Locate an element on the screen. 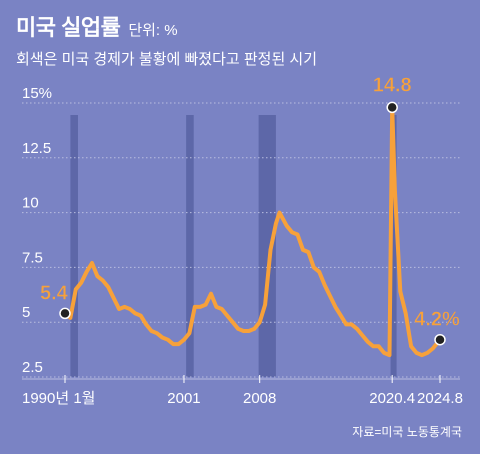 Image resolution: width=480 pixels, height=454 pixels. x-tick-label: 2020.4 is located at coordinates (392, 398).